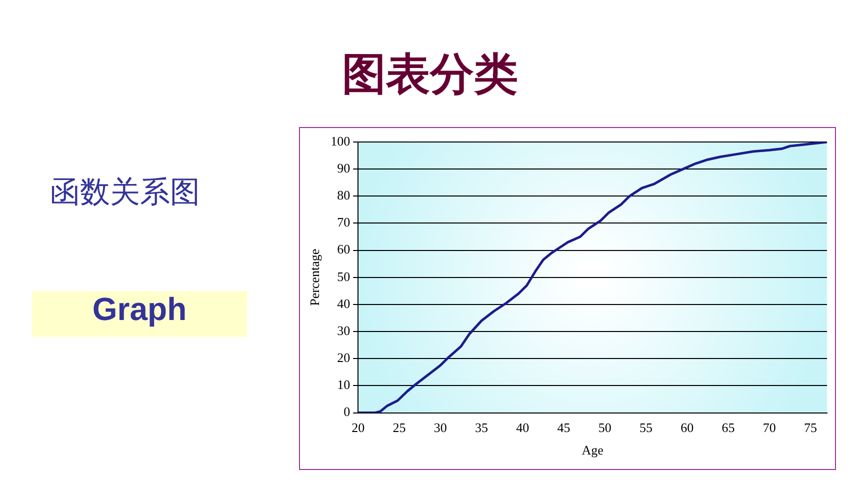  What do you see at coordinates (811, 428) in the screenshot?
I see `x-tick-label: 75` at bounding box center [811, 428].